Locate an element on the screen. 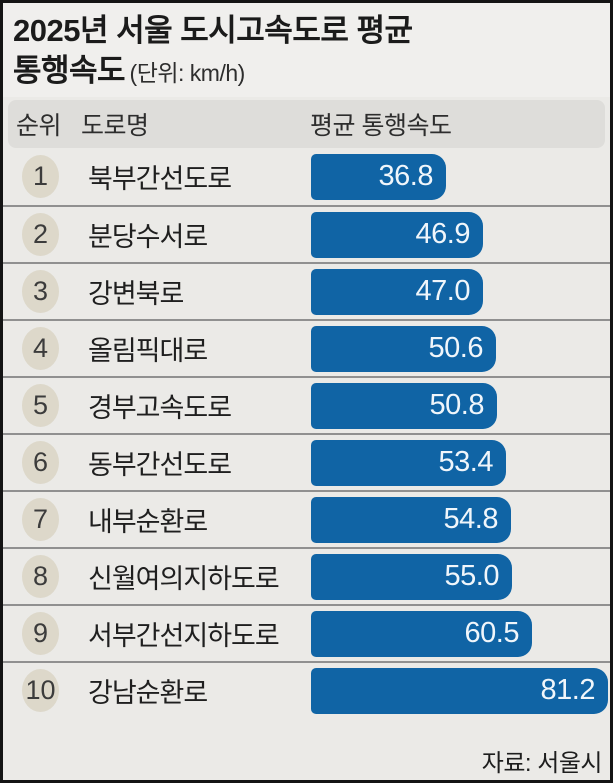  speed-bar: 47.0 is located at coordinates (397, 291).